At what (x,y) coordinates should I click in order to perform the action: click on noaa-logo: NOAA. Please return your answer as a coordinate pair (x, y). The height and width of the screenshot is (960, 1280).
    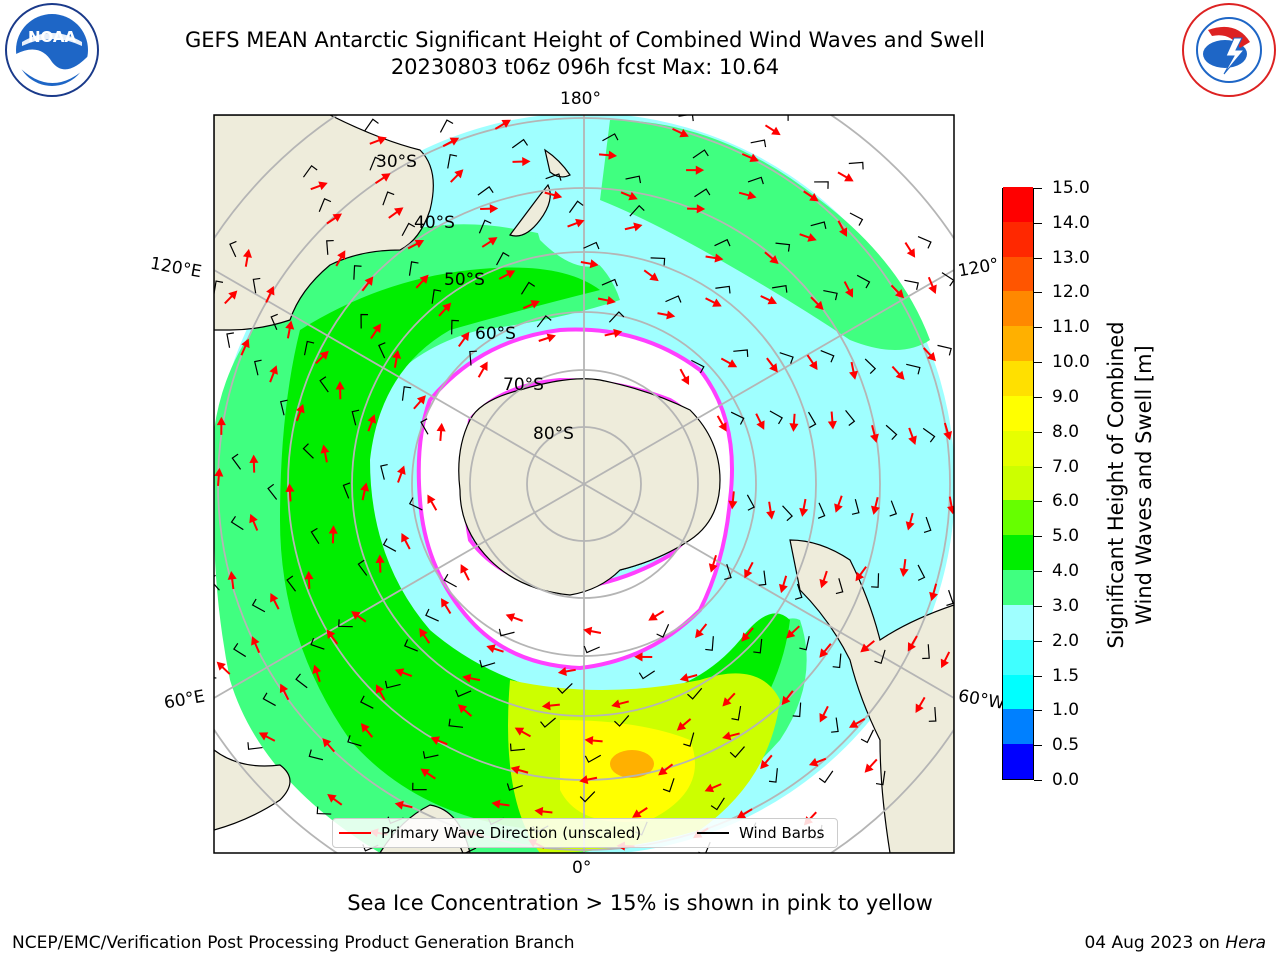
    Looking at the image, I should click on (52, 50).